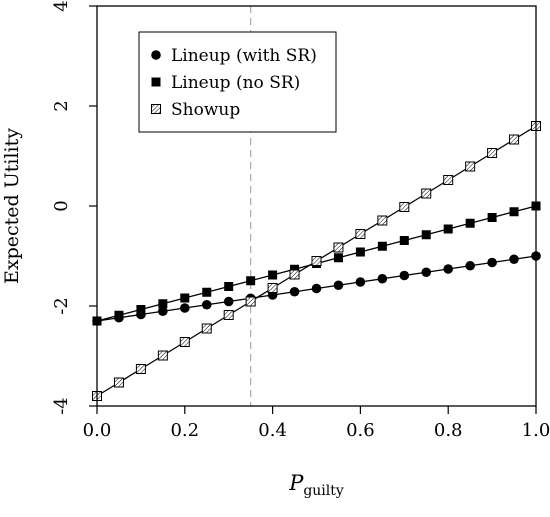 This screenshot has width=550, height=517. Describe the element at coordinates (12, 206) in the screenshot. I see `y-axis-title: Expected Utility` at that location.